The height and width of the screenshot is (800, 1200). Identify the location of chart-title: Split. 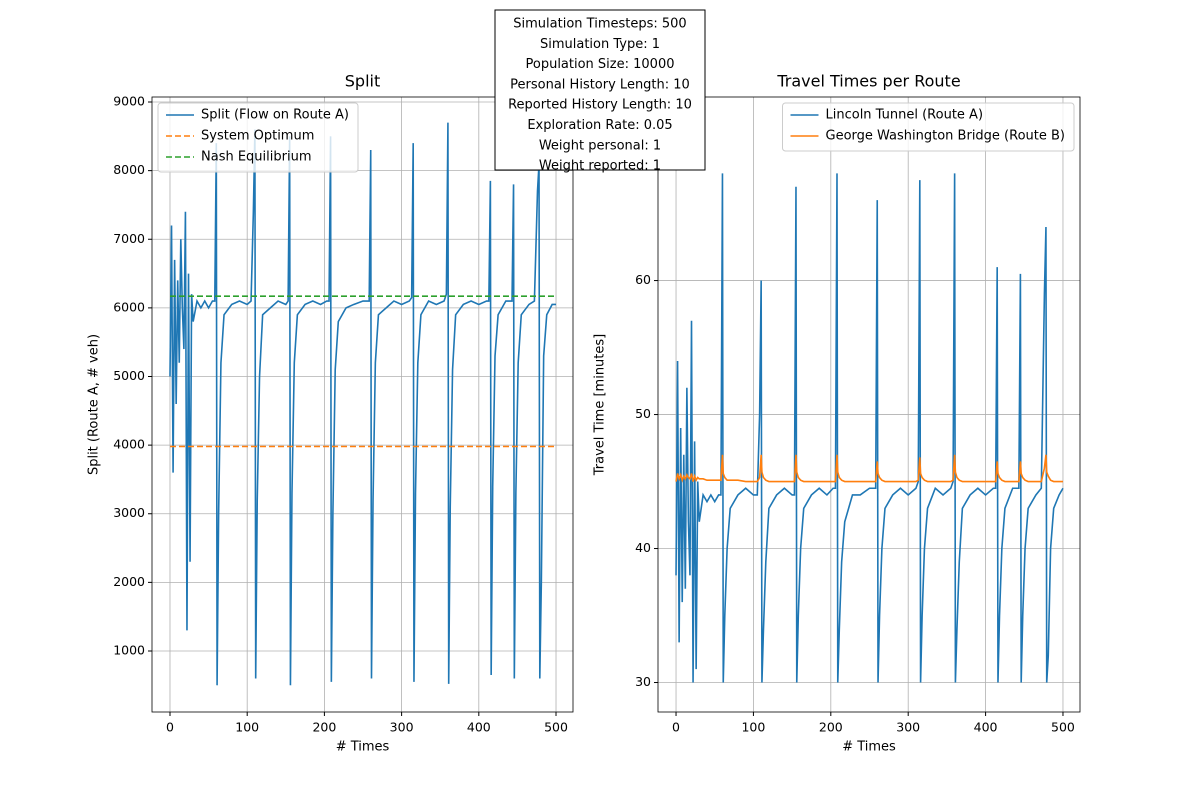
(362, 81).